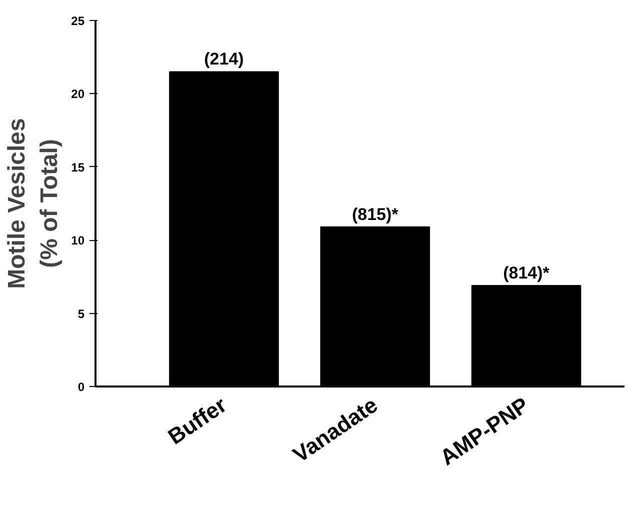 Image resolution: width=644 pixels, height=516 pixels. What do you see at coordinates (78, 167) in the screenshot?
I see `y-tick-label: 15` at bounding box center [78, 167].